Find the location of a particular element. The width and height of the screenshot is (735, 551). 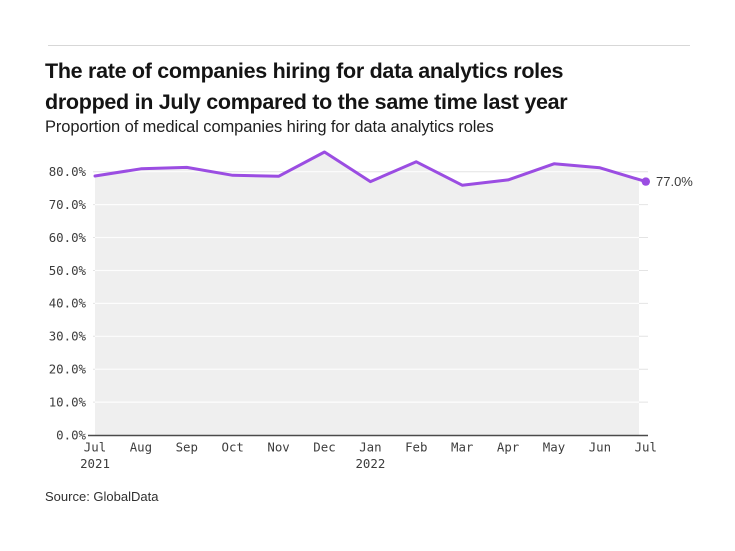

x-axis-year-label: 2021 is located at coordinates (95, 463).